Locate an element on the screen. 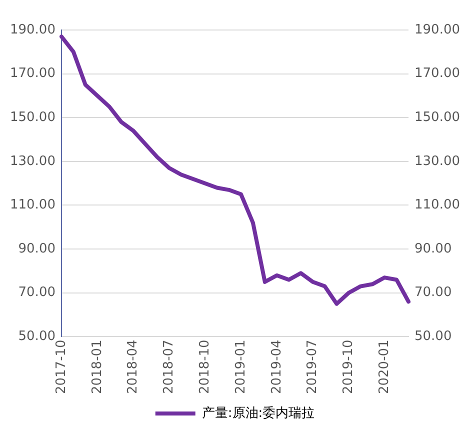 The height and width of the screenshot is (438, 474). y2-tick-label: 50.00 is located at coordinates (433, 336).